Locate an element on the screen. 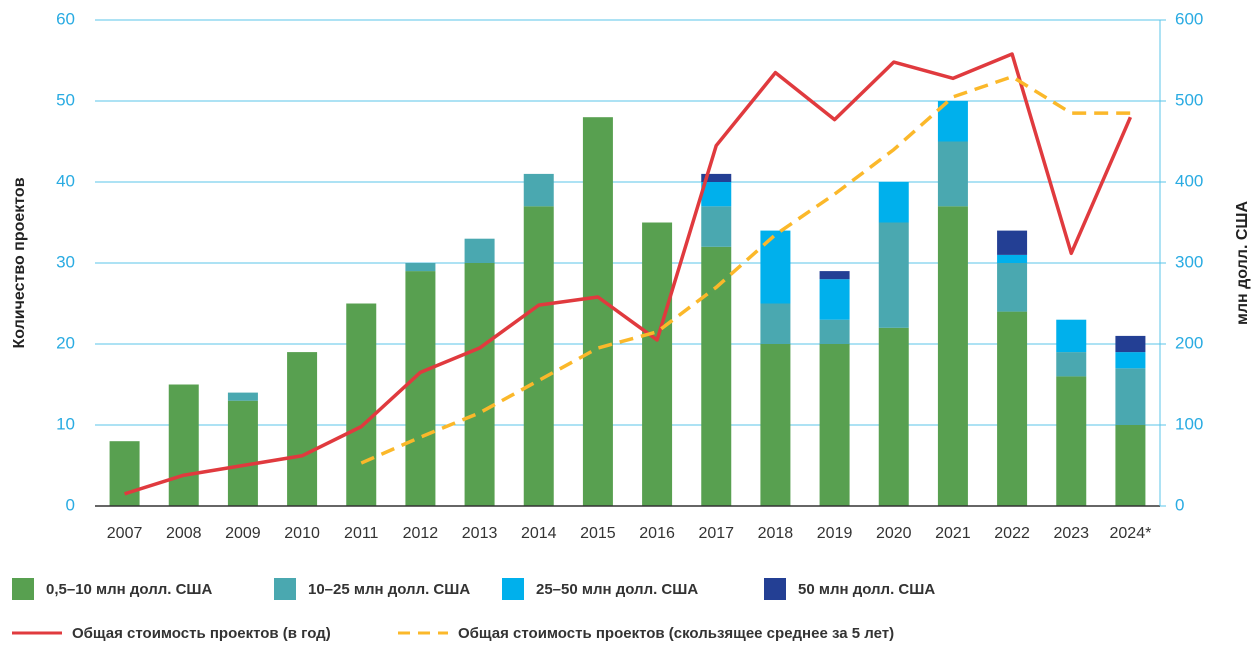 The height and width of the screenshot is (645, 1257). x-tick-label: 2015 is located at coordinates (598, 533).